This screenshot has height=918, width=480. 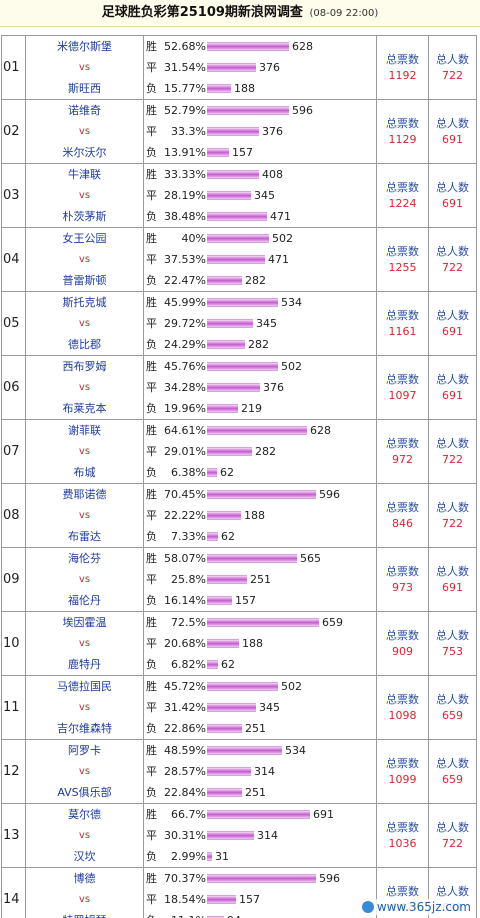 What do you see at coordinates (84, 536) in the screenshot?
I see `away-team: 布雷达` at bounding box center [84, 536].